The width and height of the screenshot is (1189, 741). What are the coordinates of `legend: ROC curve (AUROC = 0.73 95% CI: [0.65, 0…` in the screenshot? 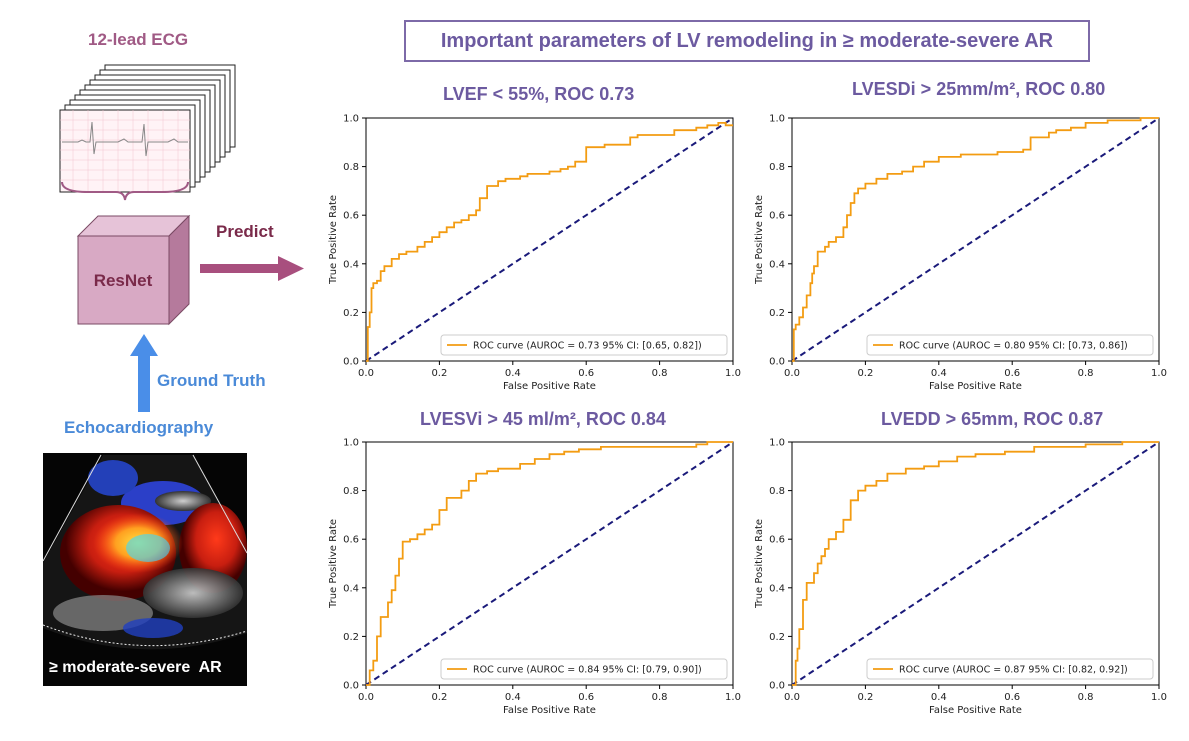 It's located at (584, 345).